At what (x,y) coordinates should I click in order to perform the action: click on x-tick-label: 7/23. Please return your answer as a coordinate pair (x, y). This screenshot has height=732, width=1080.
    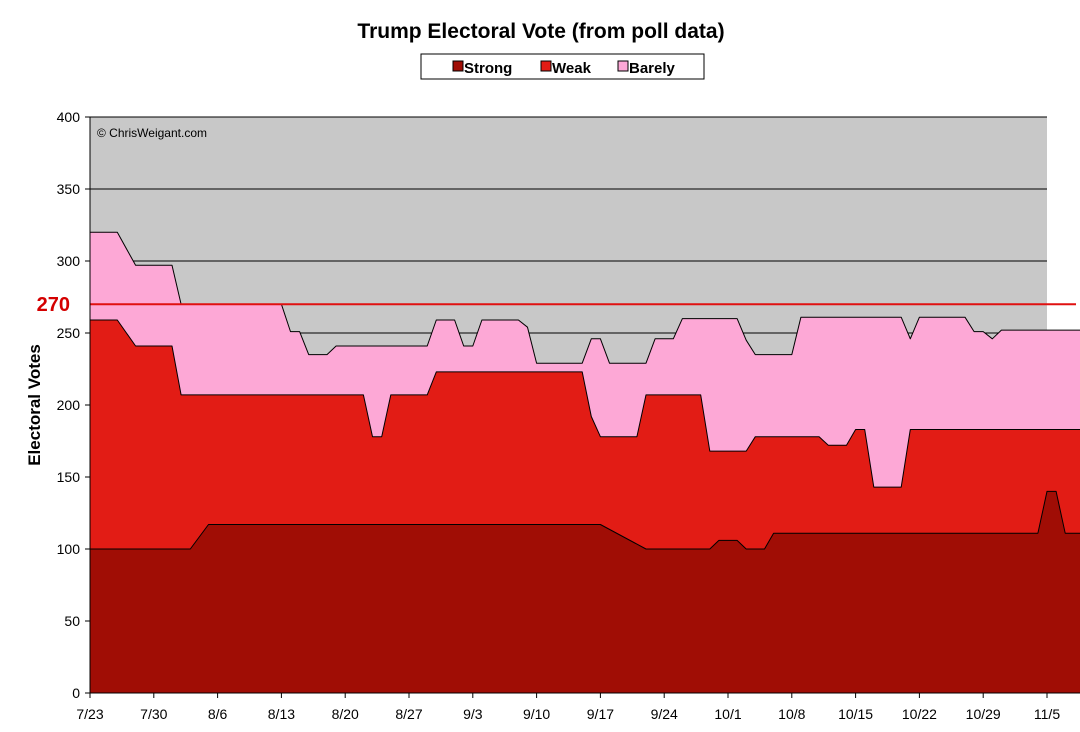
    Looking at the image, I should click on (89, 714).